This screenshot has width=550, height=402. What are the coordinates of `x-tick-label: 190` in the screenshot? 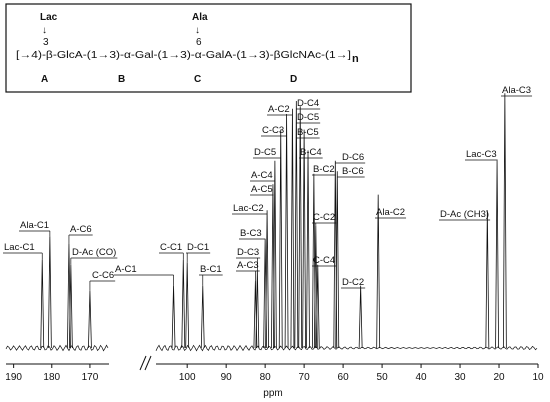 It's located at (13, 377).